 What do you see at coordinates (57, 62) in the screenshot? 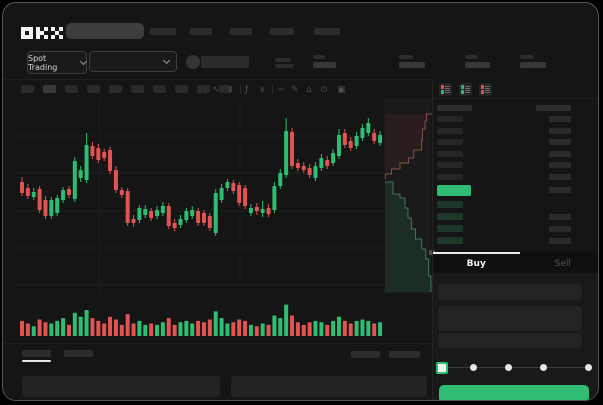
I see `market-type-selector: Spot Trading` at bounding box center [57, 62].